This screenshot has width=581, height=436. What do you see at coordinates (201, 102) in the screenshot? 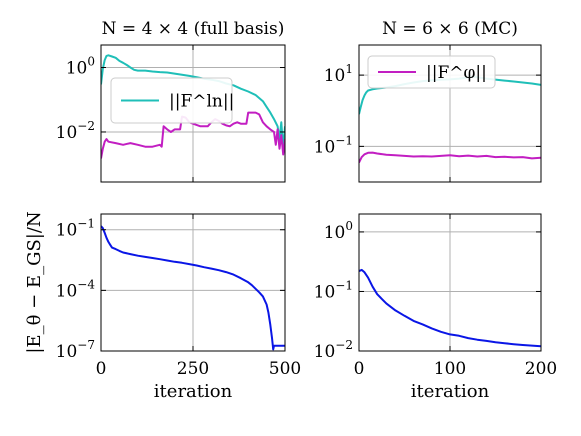
I see `legend-label: ||F^ln||` at bounding box center [201, 102].